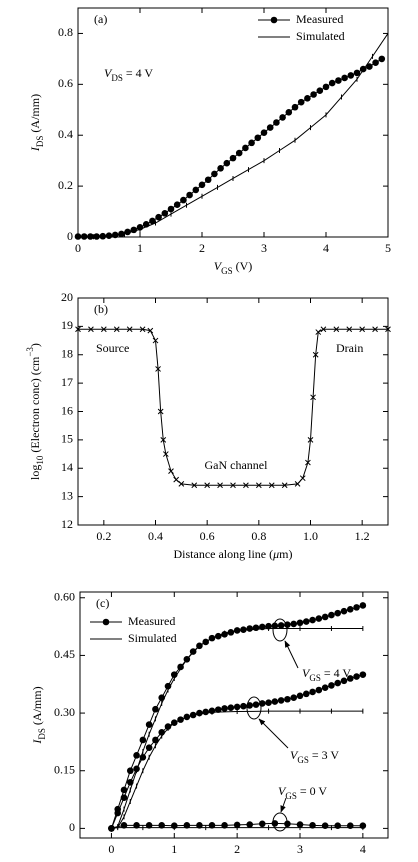 Image resolution: width=418 pixels, height=862 pixels. Describe the element at coordinates (324, 755) in the screenshot. I see `annotation-part: = 3 V` at that location.